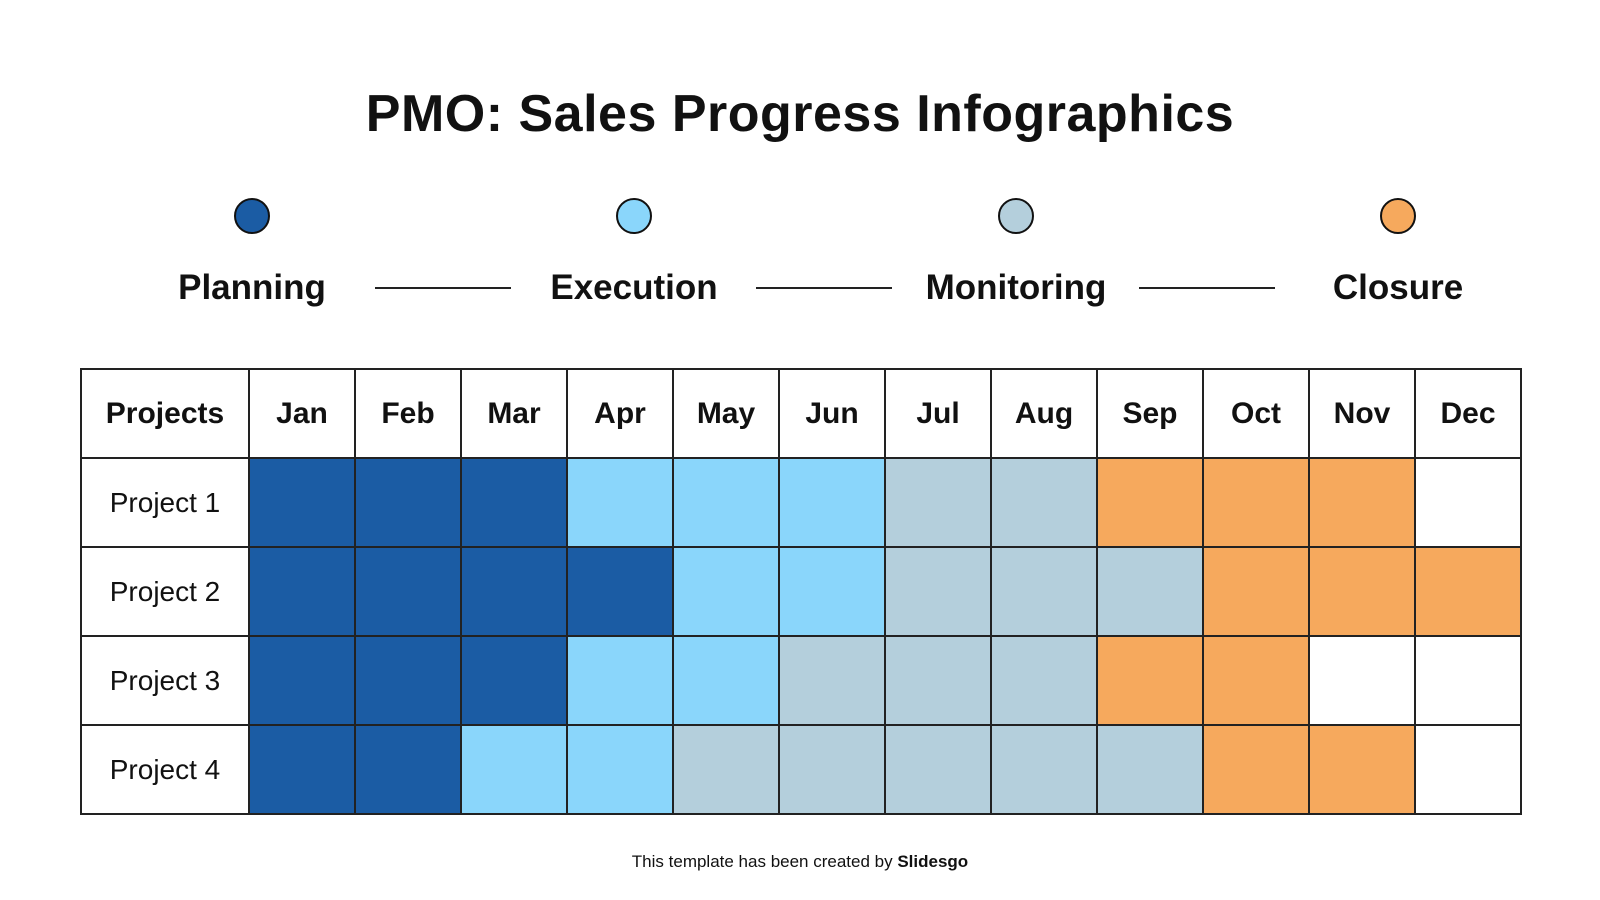 The image size is (1600, 900). What do you see at coordinates (514, 413) in the screenshot?
I see `month-header: Mar` at bounding box center [514, 413].